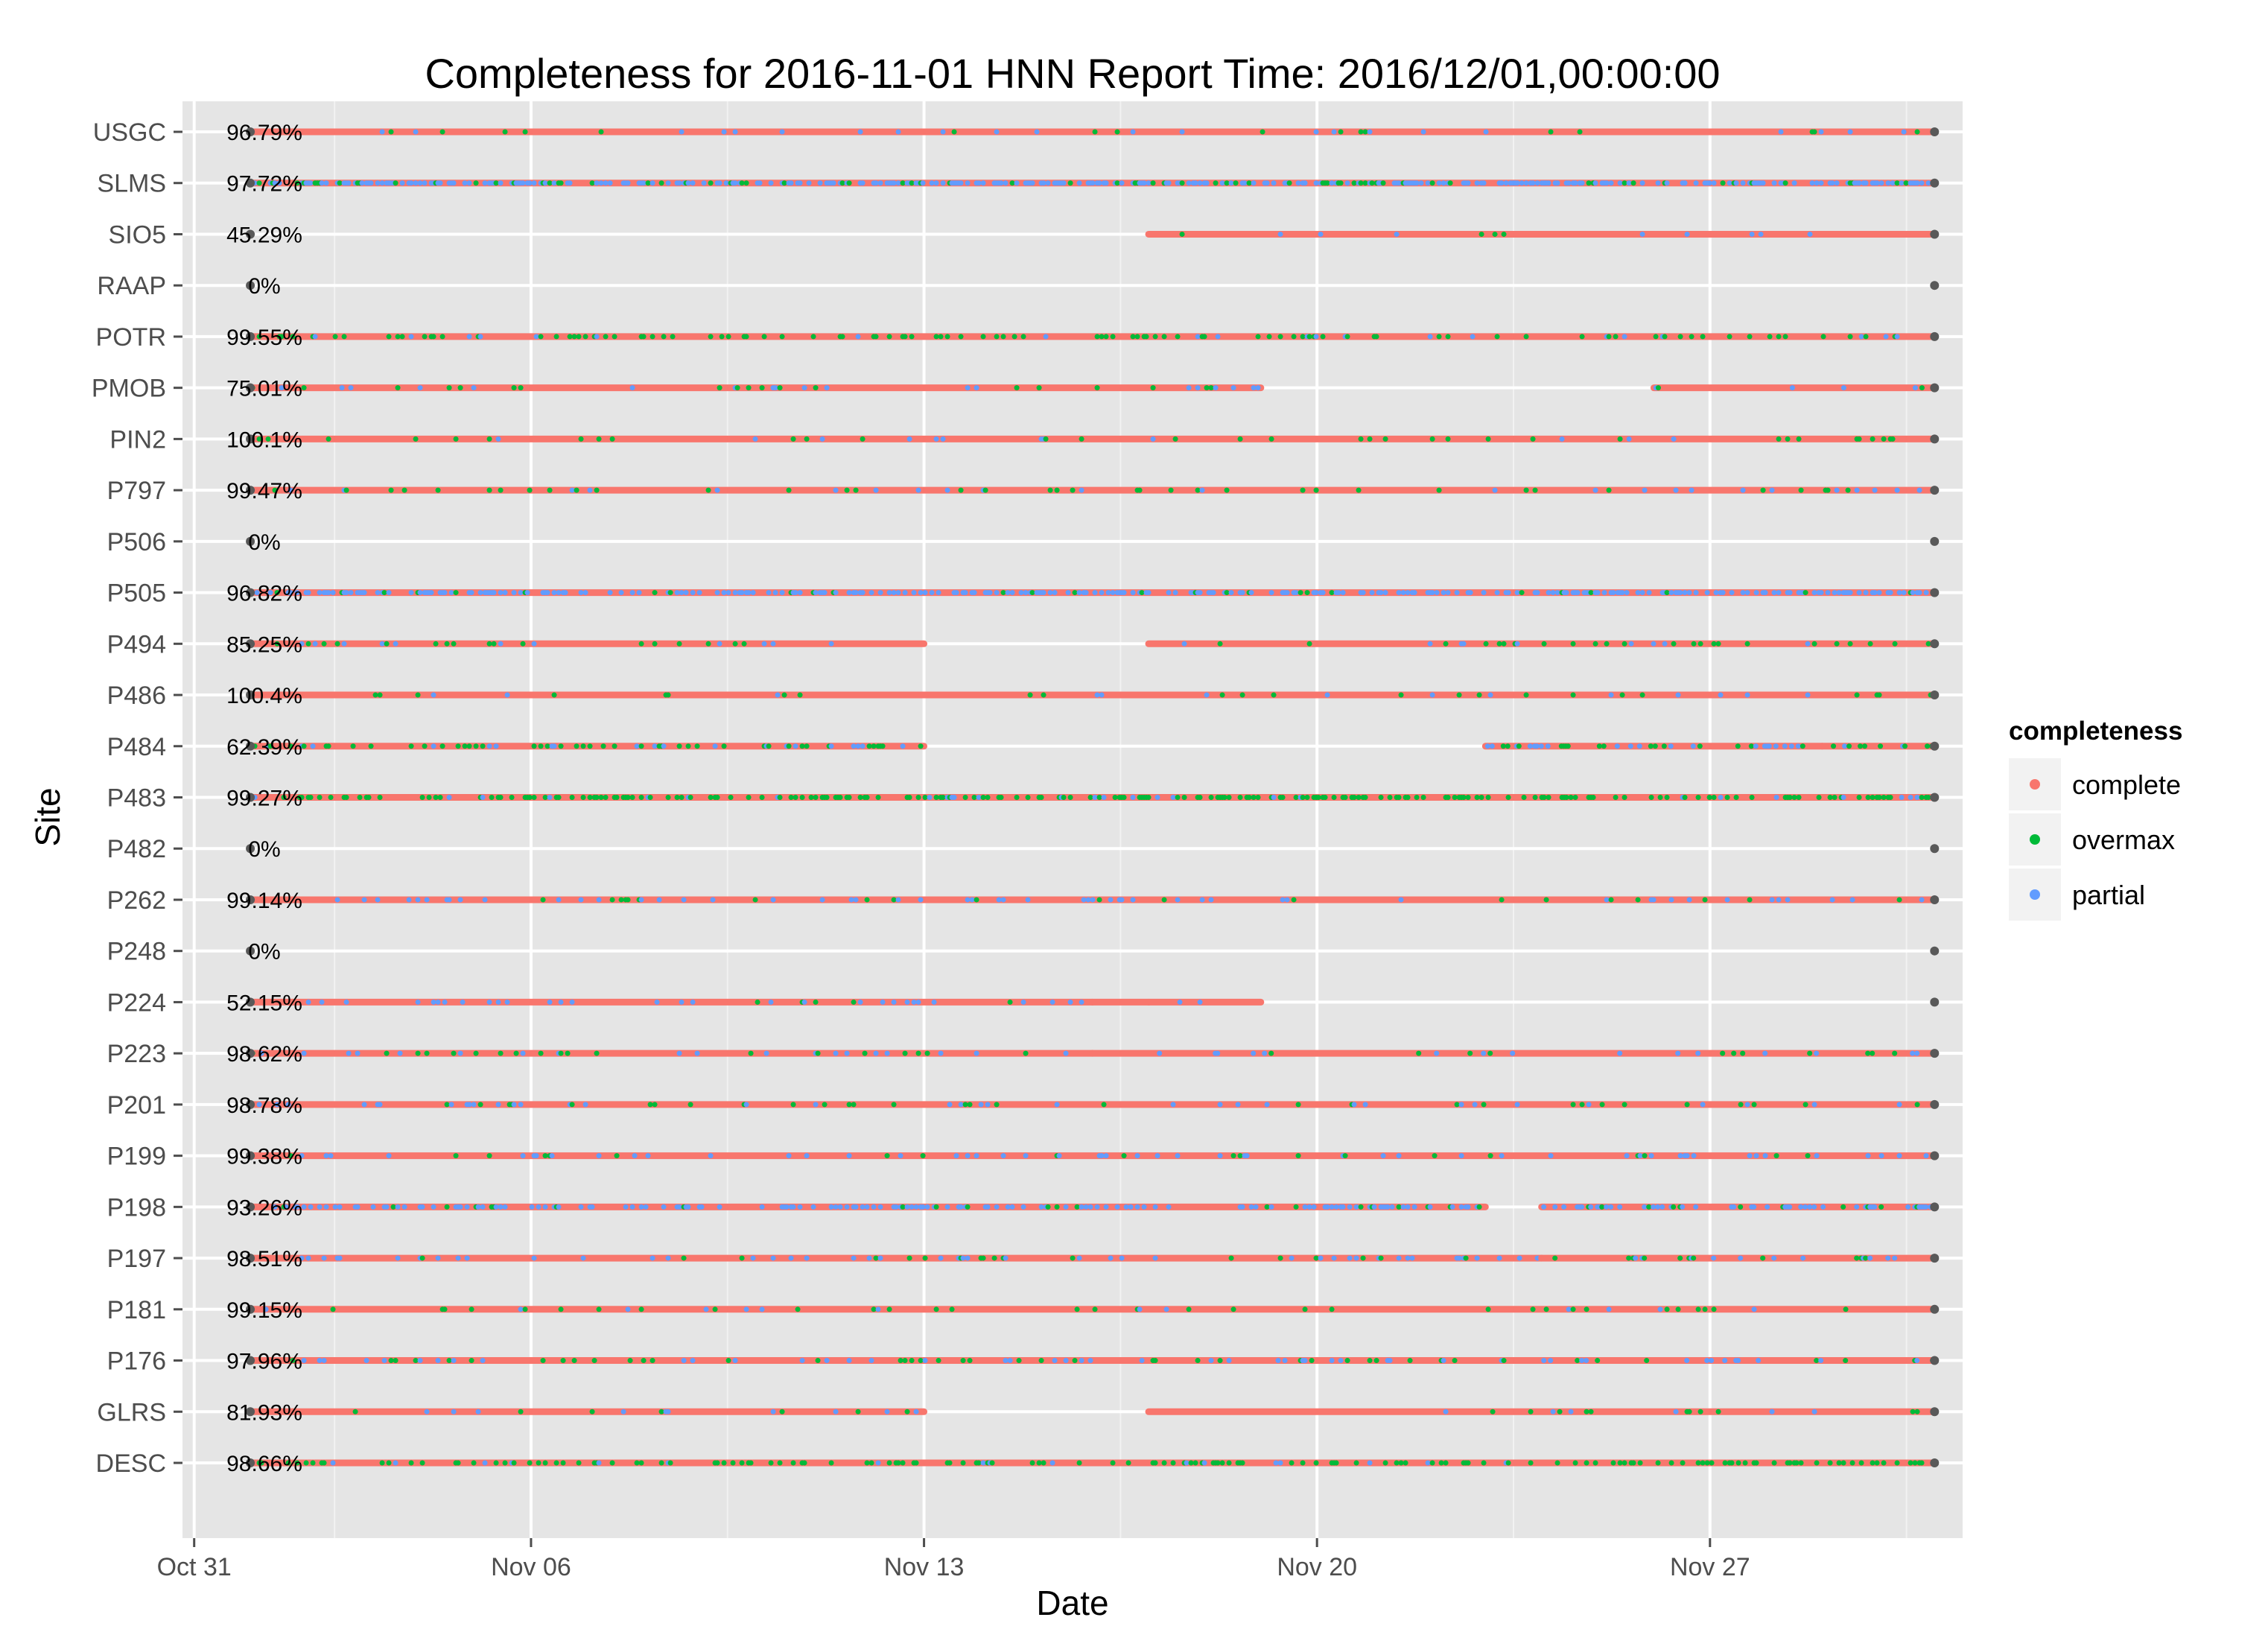 This screenshot has width=2268, height=1629. What do you see at coordinates (131, 1463) in the screenshot?
I see `y-tick-label: DESC` at bounding box center [131, 1463].